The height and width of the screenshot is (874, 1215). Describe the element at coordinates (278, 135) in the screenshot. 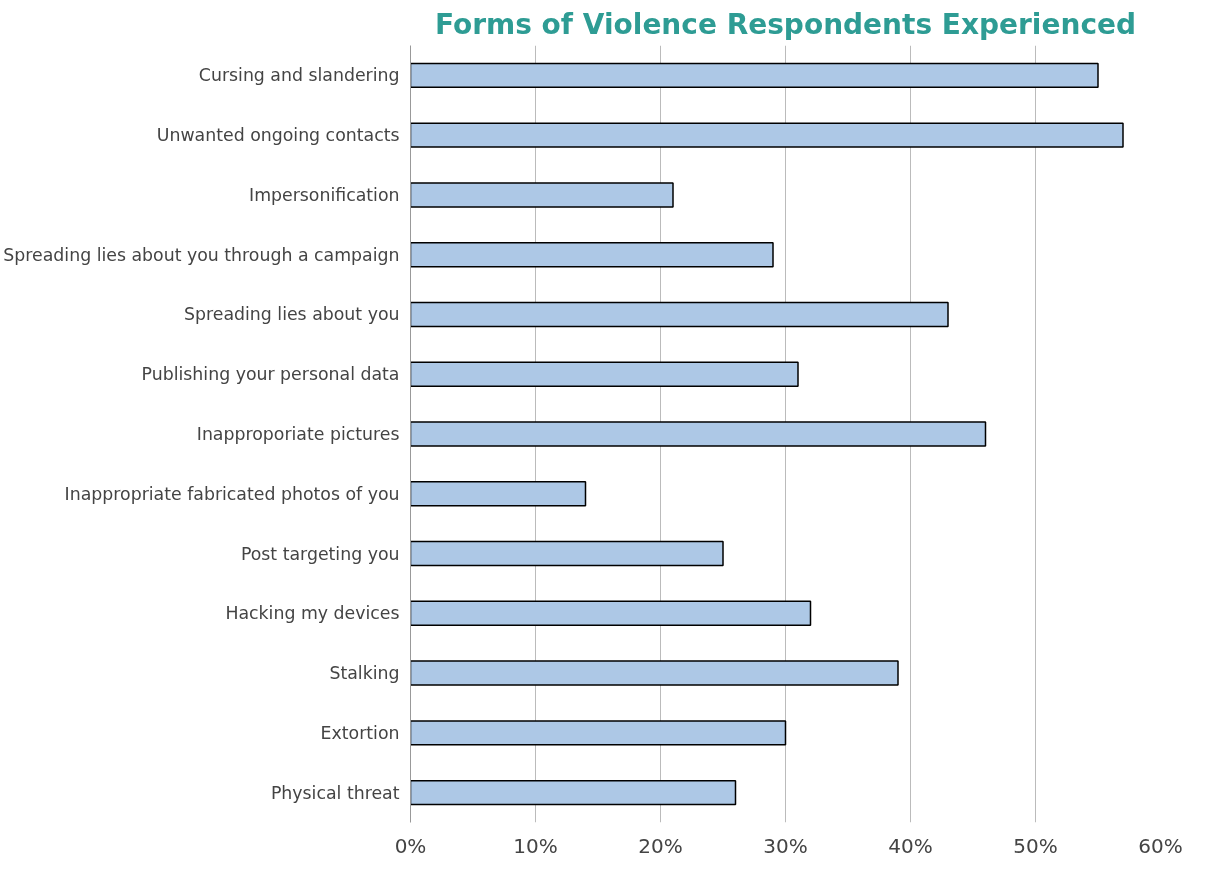

I see `y-tick-label: Unwanted ongoing contacts` at that location.